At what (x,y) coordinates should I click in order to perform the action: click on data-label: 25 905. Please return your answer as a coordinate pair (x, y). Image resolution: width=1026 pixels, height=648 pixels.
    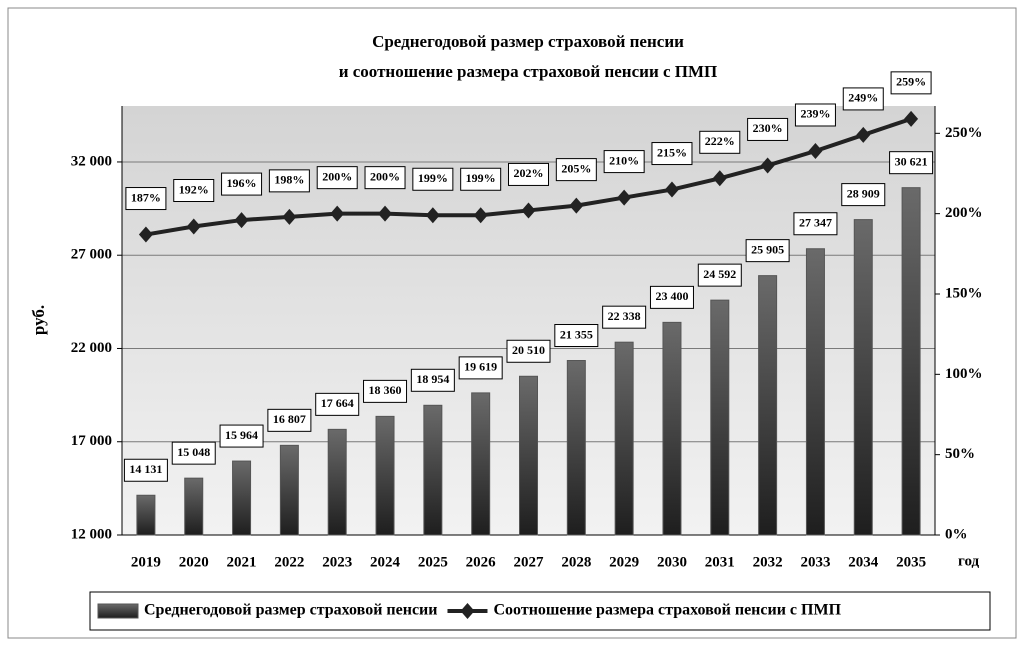
    Looking at the image, I should click on (767, 249).